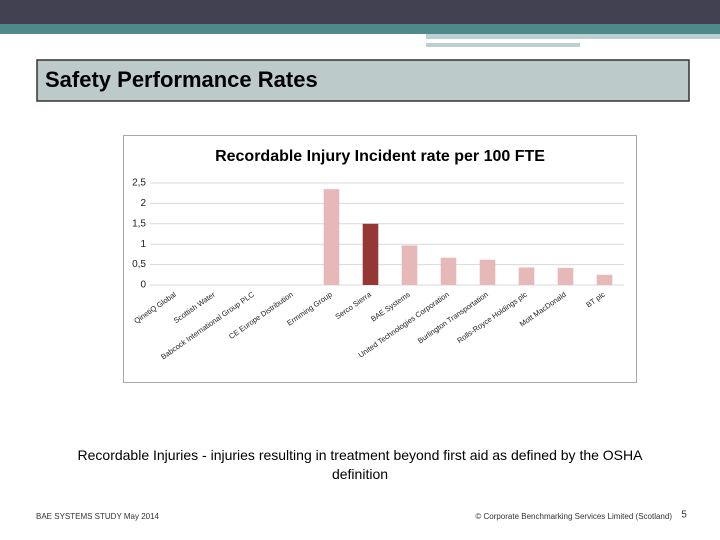 The image size is (720, 540). What do you see at coordinates (139, 183) in the screenshot?
I see `y-tick-label: 2,5` at bounding box center [139, 183].